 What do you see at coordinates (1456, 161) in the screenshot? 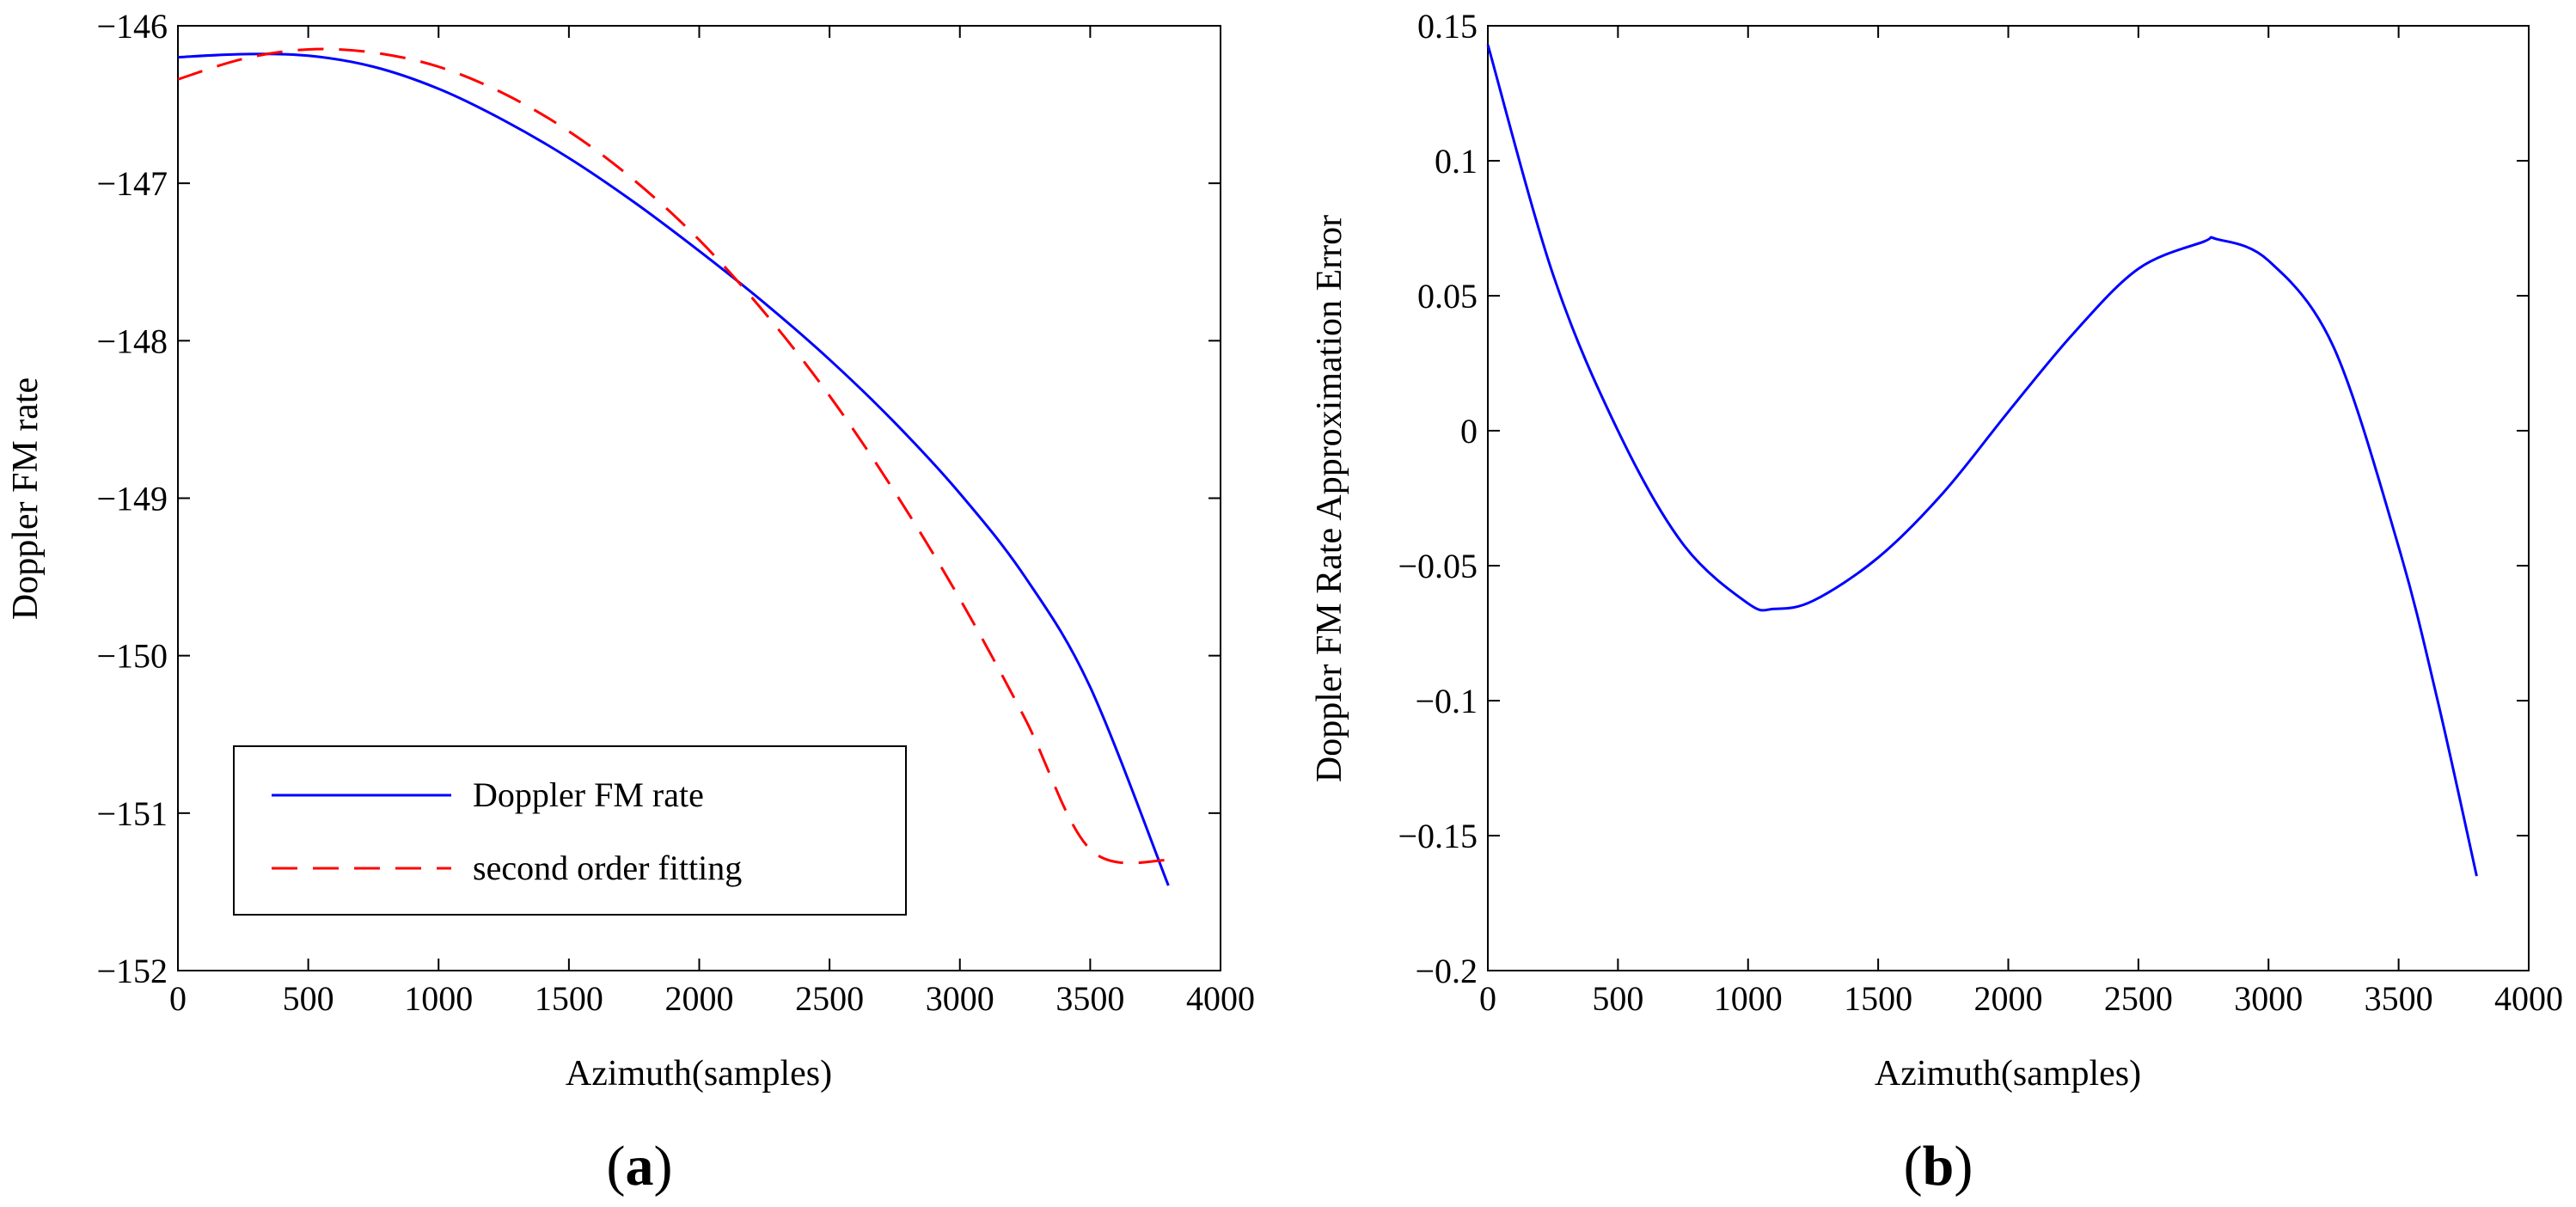
I see `panel-b-ytick-label-6: 0.1` at bounding box center [1456, 161].